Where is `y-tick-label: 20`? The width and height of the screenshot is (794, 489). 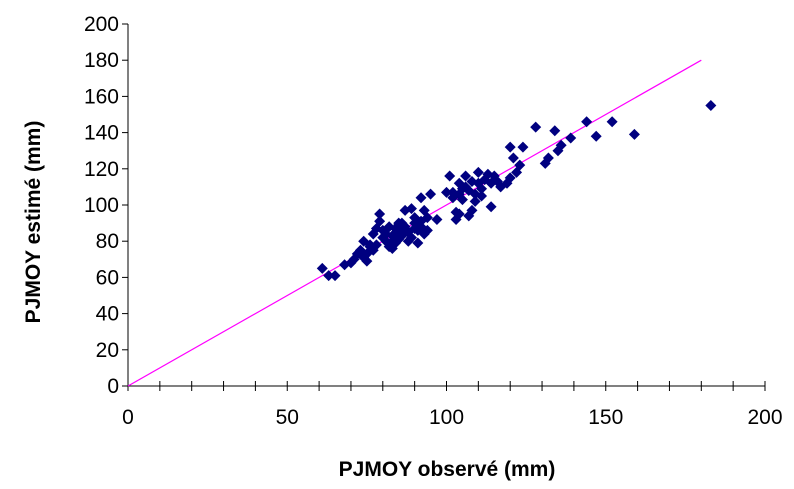 y-tick-label: 20 is located at coordinates (107, 350).